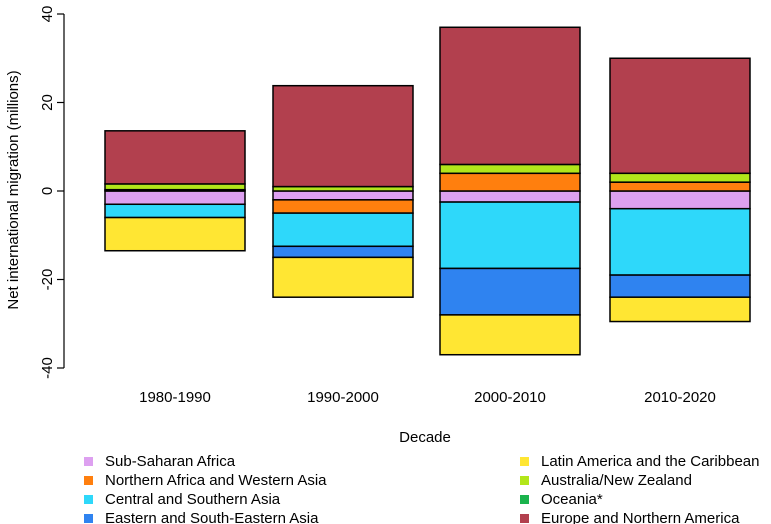 This screenshot has height=524, width=771. What do you see at coordinates (510, 182) in the screenshot?
I see `bar-segment-northern-africa-and-western-asia-2000-2010` at bounding box center [510, 182].